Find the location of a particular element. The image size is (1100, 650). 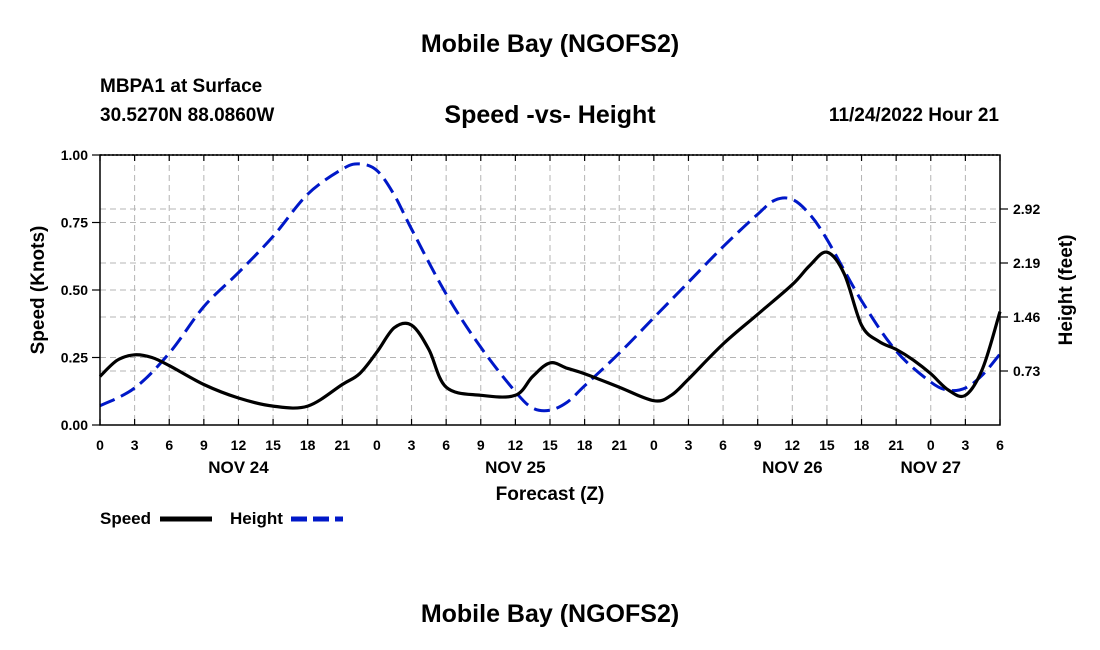

legend-label-height: Height is located at coordinates (256, 518).